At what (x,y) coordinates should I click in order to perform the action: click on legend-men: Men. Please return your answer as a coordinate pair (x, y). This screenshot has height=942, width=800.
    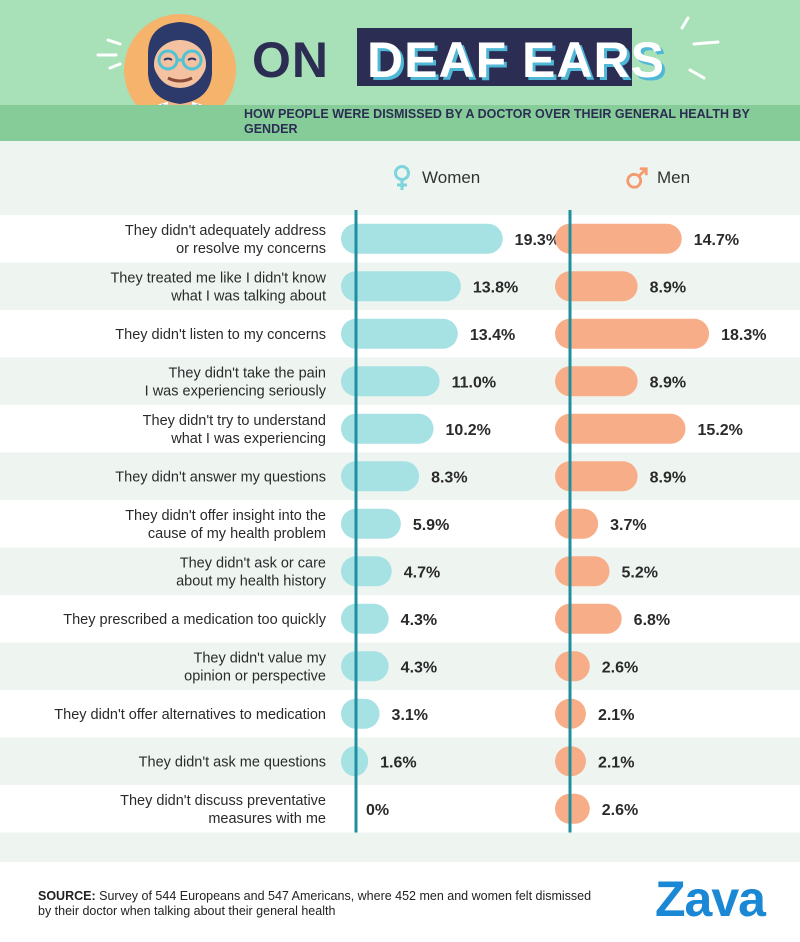
    Looking at the image, I should click on (657, 178).